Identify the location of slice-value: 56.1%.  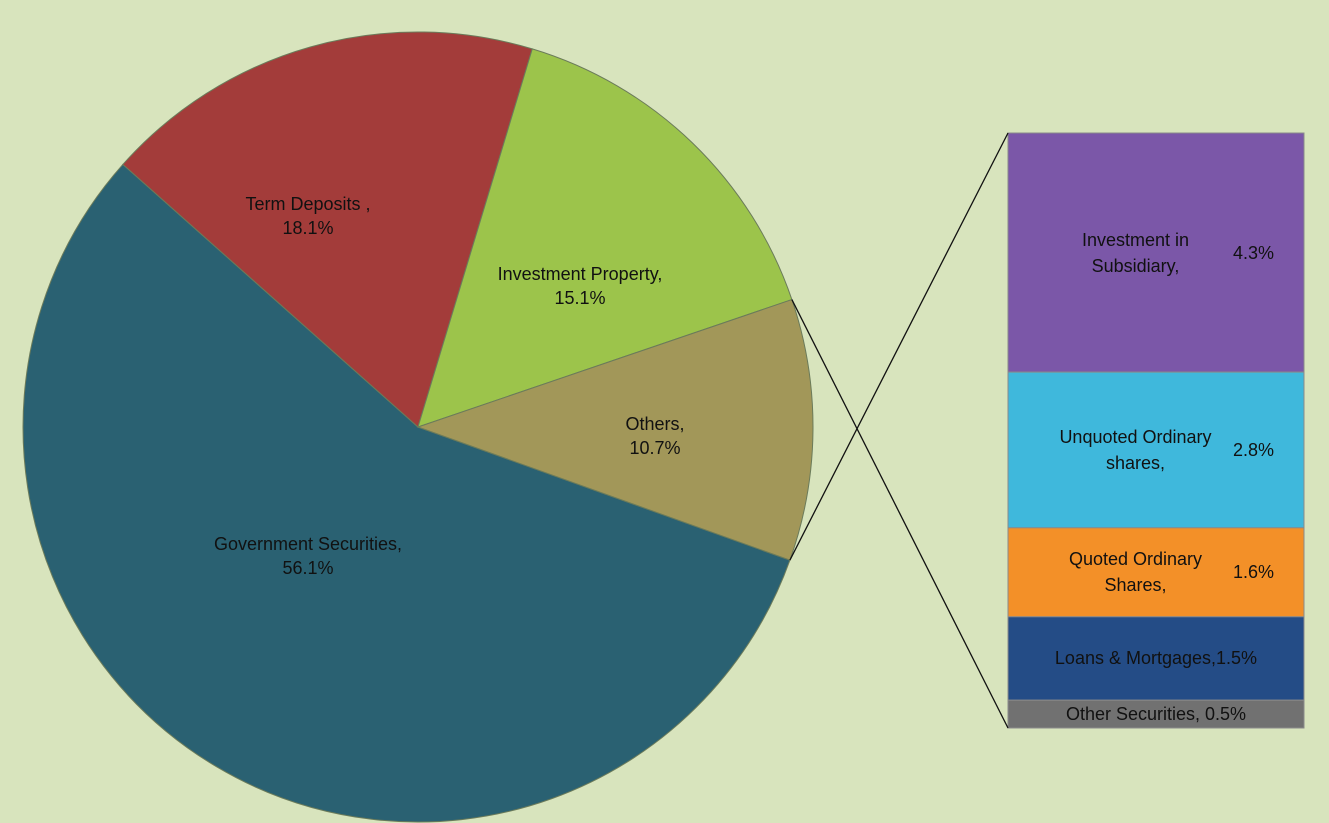
(307, 568).